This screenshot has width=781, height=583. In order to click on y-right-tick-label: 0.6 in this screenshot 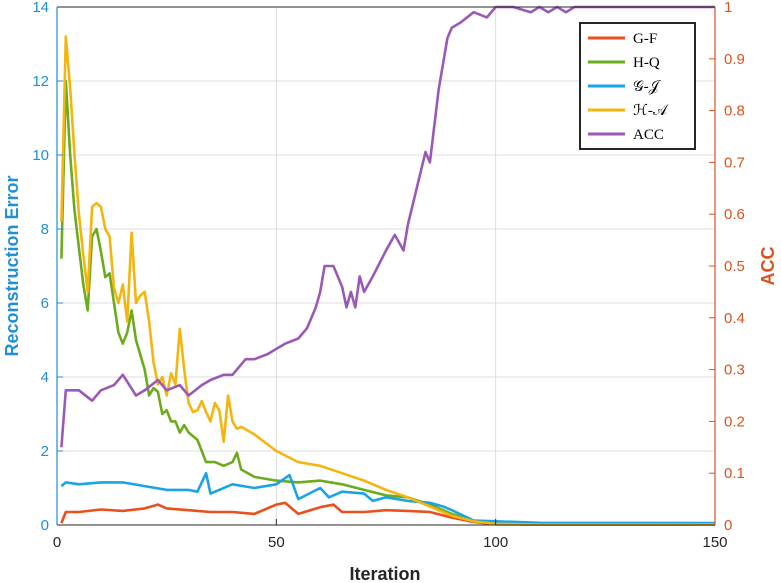, I will do `click(734, 214)`.